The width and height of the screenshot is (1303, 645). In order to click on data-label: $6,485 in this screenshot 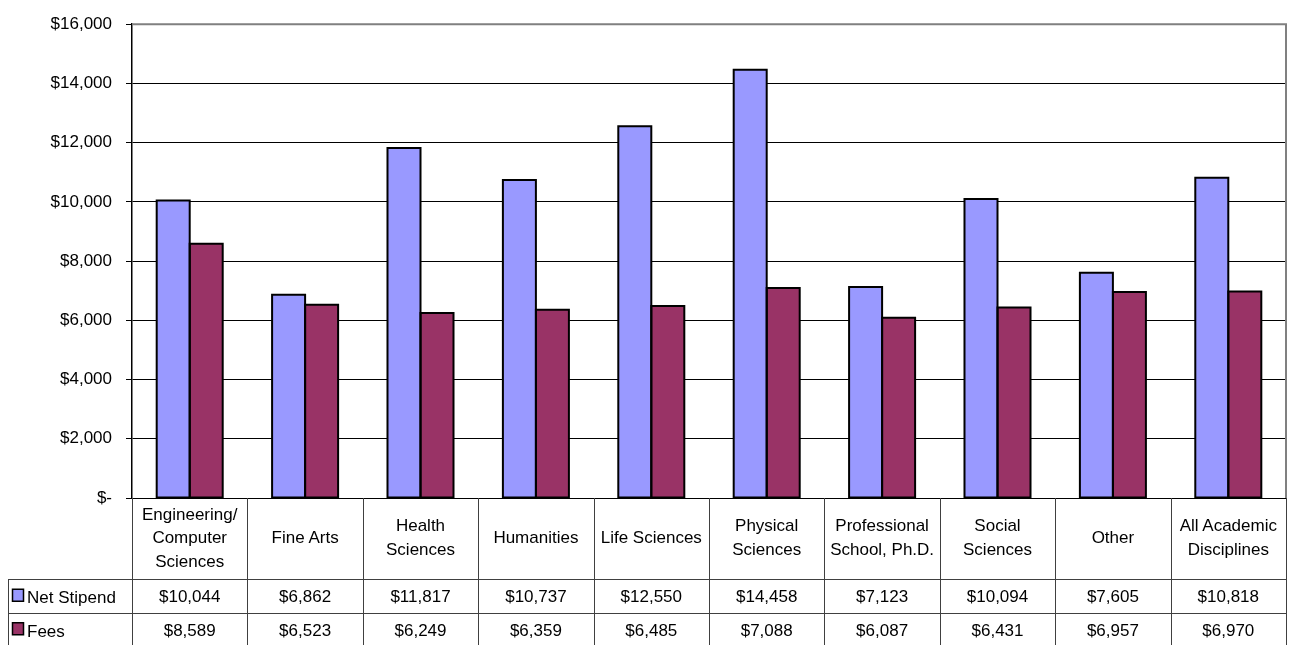, I will do `click(651, 630)`.